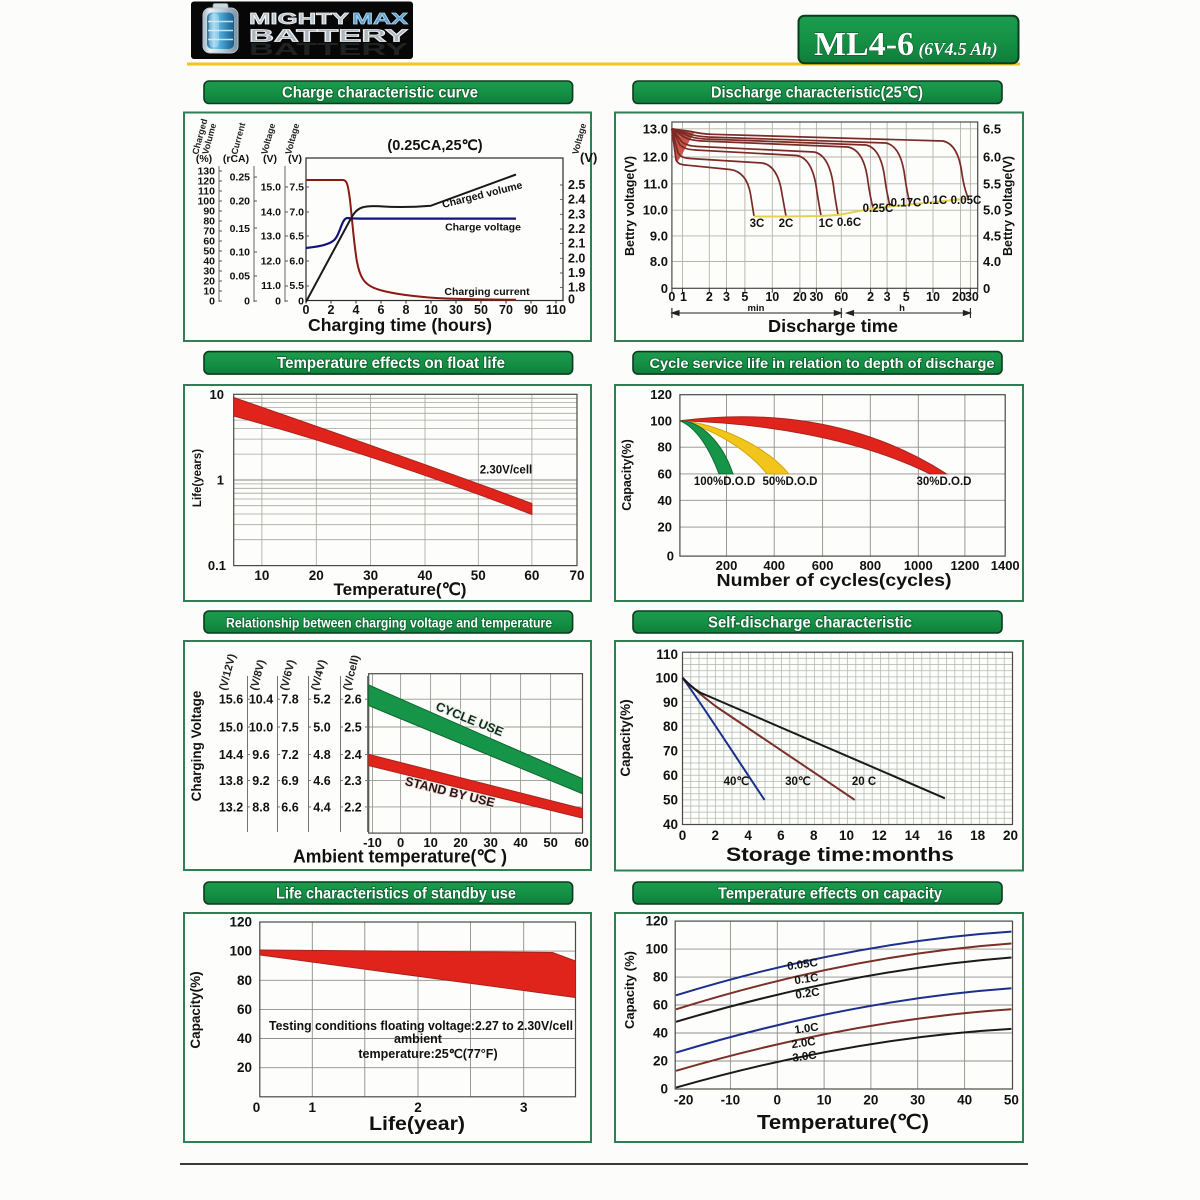 This screenshot has width=1200, height=1200. What do you see at coordinates (913, 835) in the screenshot?
I see `svg-text: 14` at bounding box center [913, 835].